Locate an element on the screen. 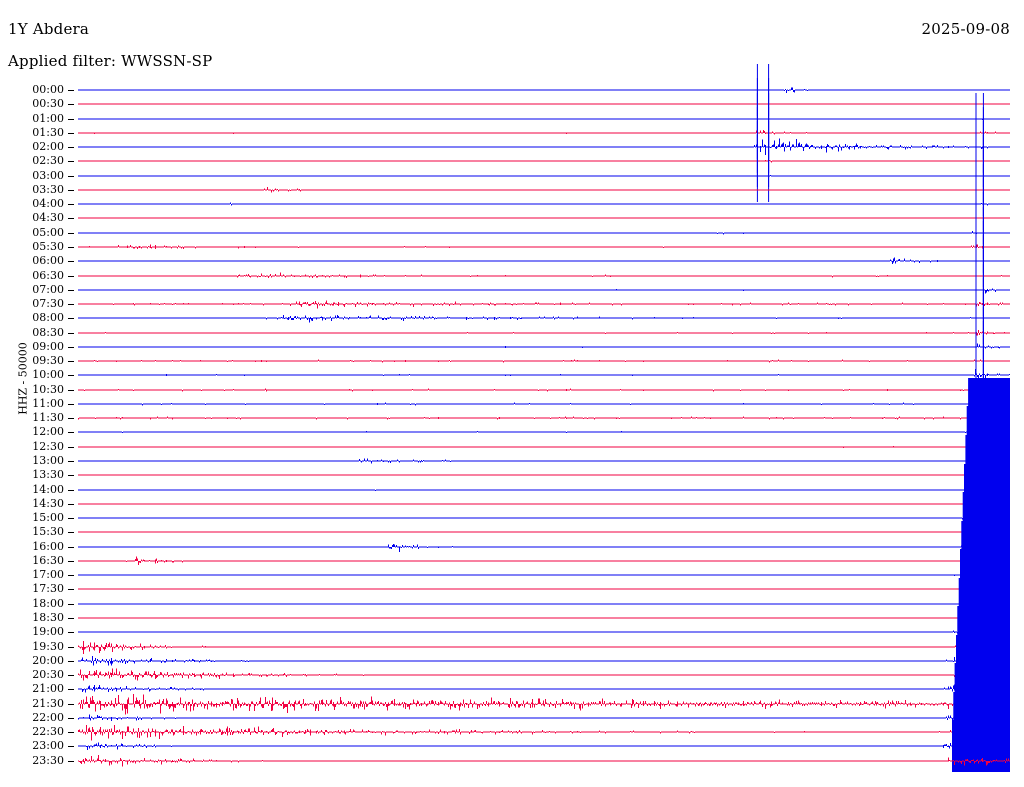 The width and height of the screenshot is (1024, 787). time-tick-label: 15:30 is located at coordinates (48, 532).